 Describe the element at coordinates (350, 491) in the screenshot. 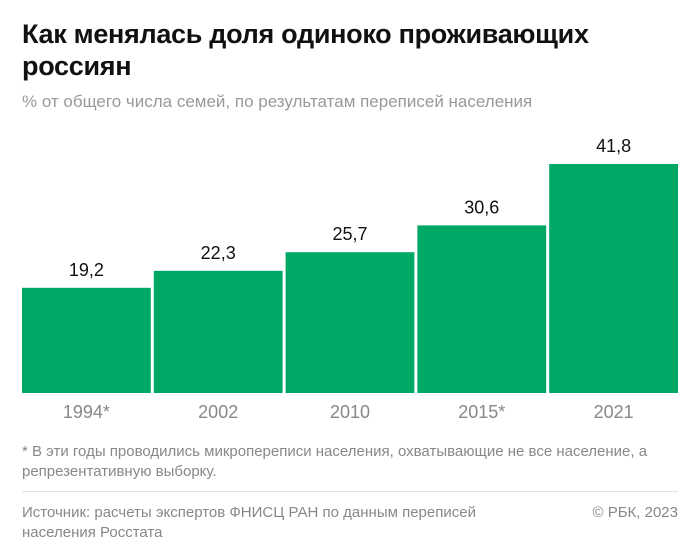

I see `divider` at that location.